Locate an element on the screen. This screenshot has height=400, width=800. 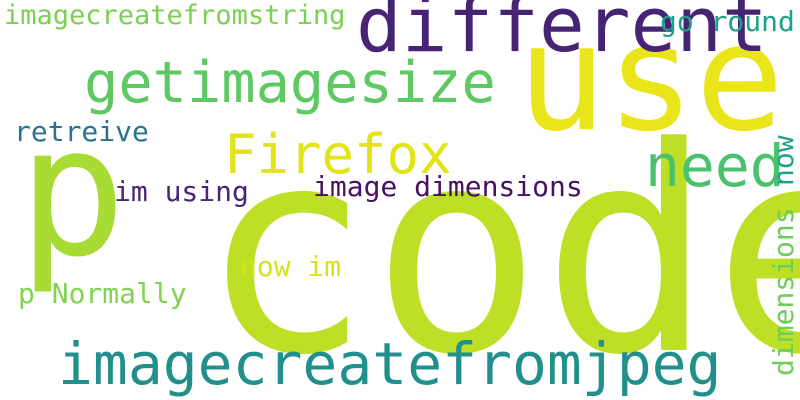
word-go-round: go round is located at coordinates (727, 21).